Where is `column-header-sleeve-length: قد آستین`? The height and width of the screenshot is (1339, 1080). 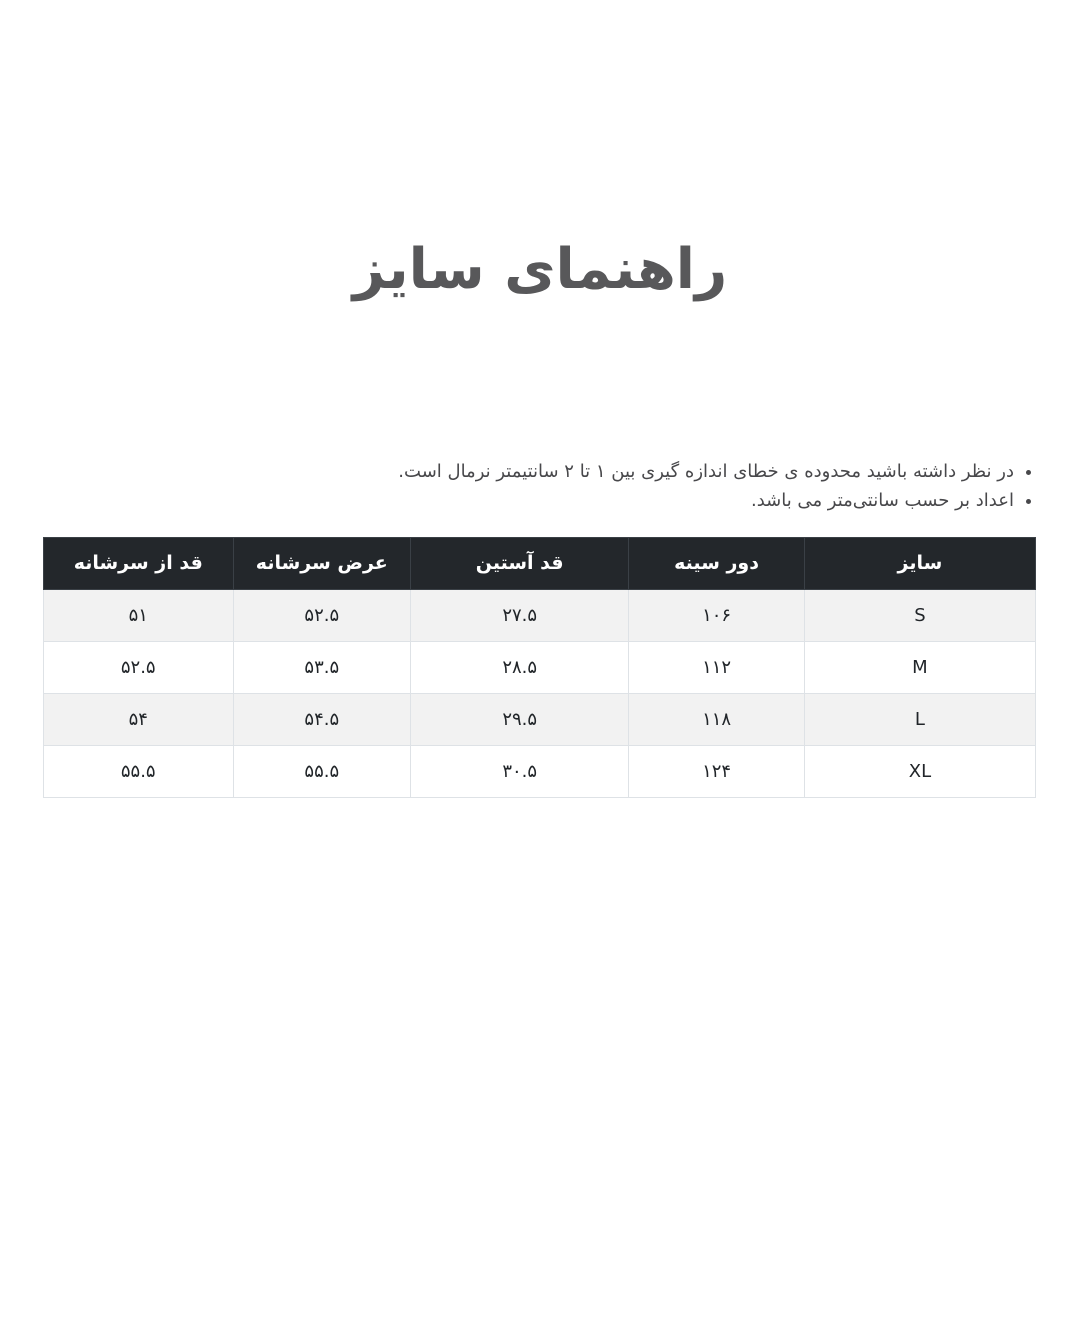
column-header-sleeve-length: قد آستین is located at coordinates (520, 563).